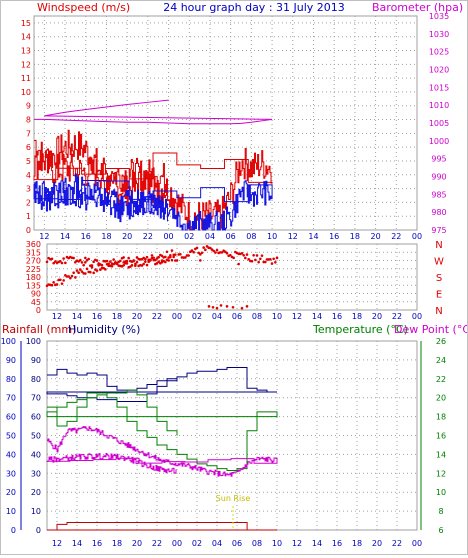  What do you see at coordinates (297, 543) in the screenshot?
I see `low-x-tick-label: 12` at bounding box center [297, 543].